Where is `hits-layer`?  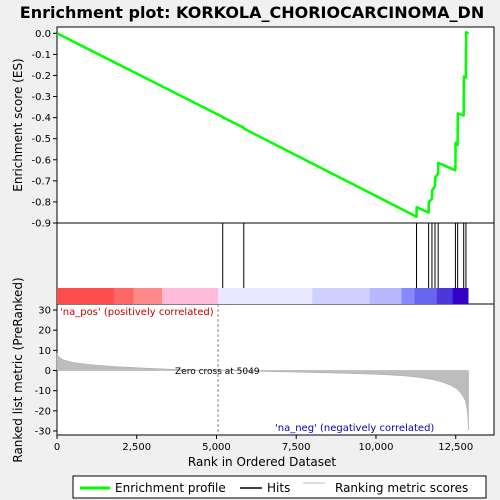
hits-layer is located at coordinates (344, 255).